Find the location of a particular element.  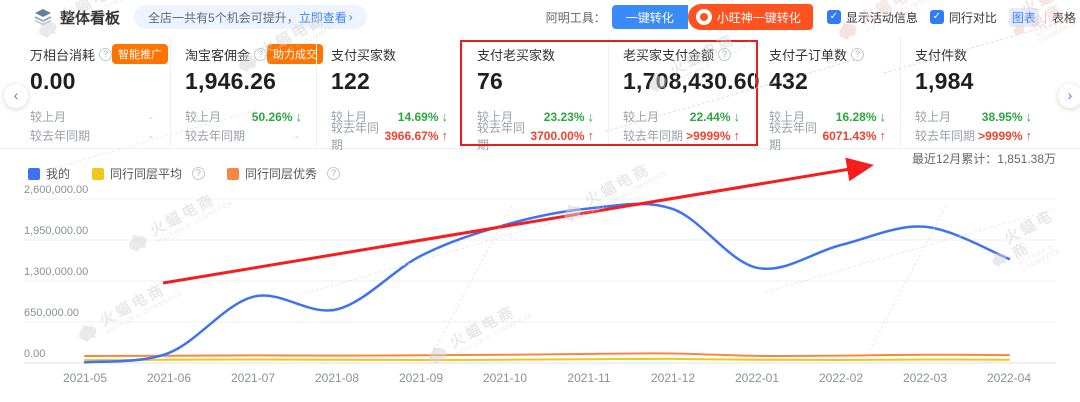

metric-value: 432 is located at coordinates (788, 81).